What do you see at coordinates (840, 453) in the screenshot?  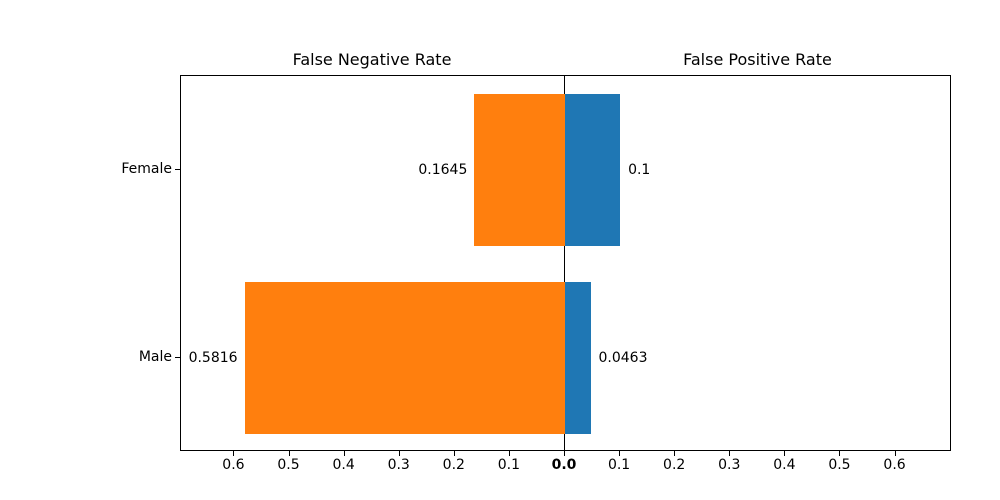 I see `x-tick-mark-right-0.5` at bounding box center [840, 453].